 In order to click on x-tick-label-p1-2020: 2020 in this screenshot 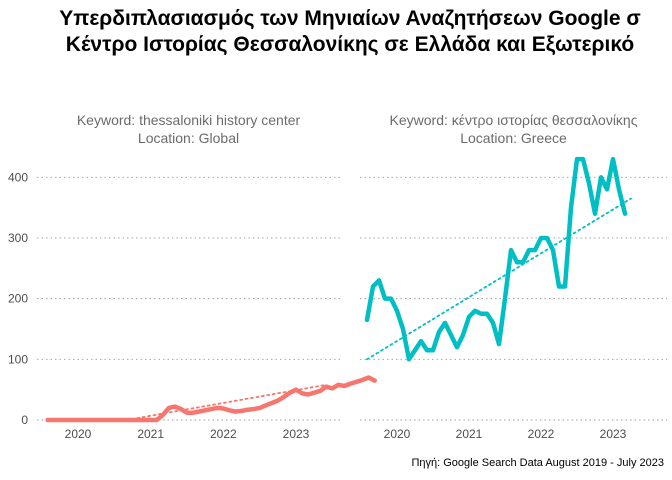, I will do `click(78, 434)`.